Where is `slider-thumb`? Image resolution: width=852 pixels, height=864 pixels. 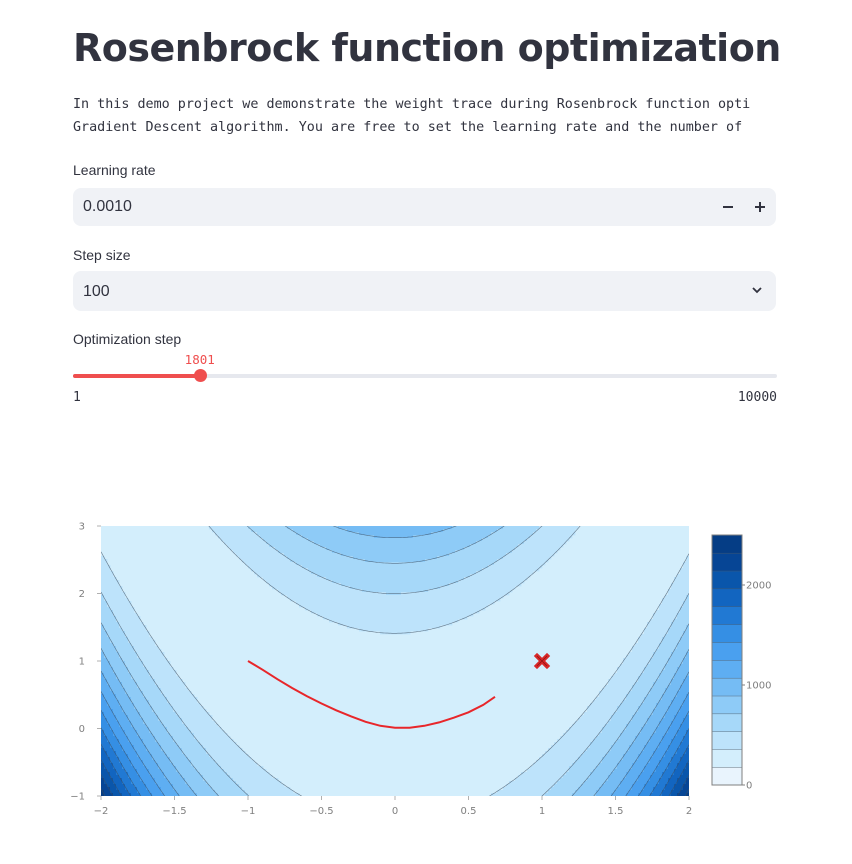
slider-thumb is located at coordinates (200, 375).